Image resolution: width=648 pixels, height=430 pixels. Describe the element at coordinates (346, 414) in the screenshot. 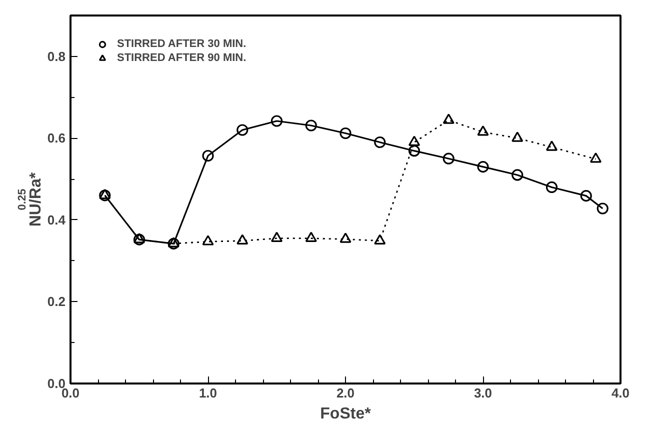

I see `x-axis-title: FoSte*` at that location.